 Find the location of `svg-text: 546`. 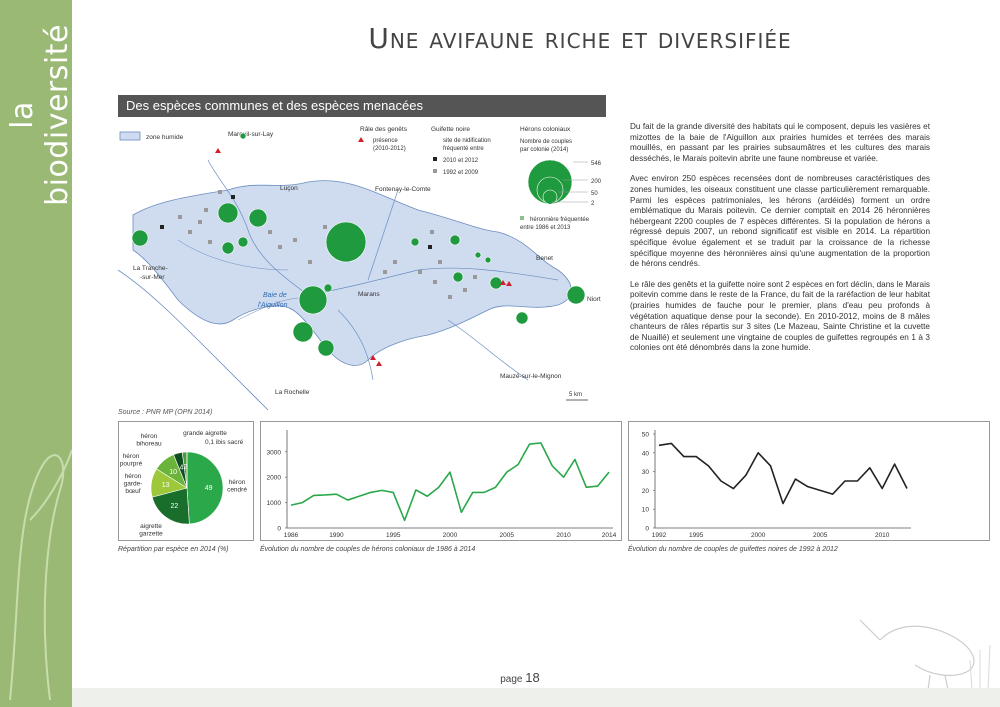

svg-text: 546 is located at coordinates (596, 164).